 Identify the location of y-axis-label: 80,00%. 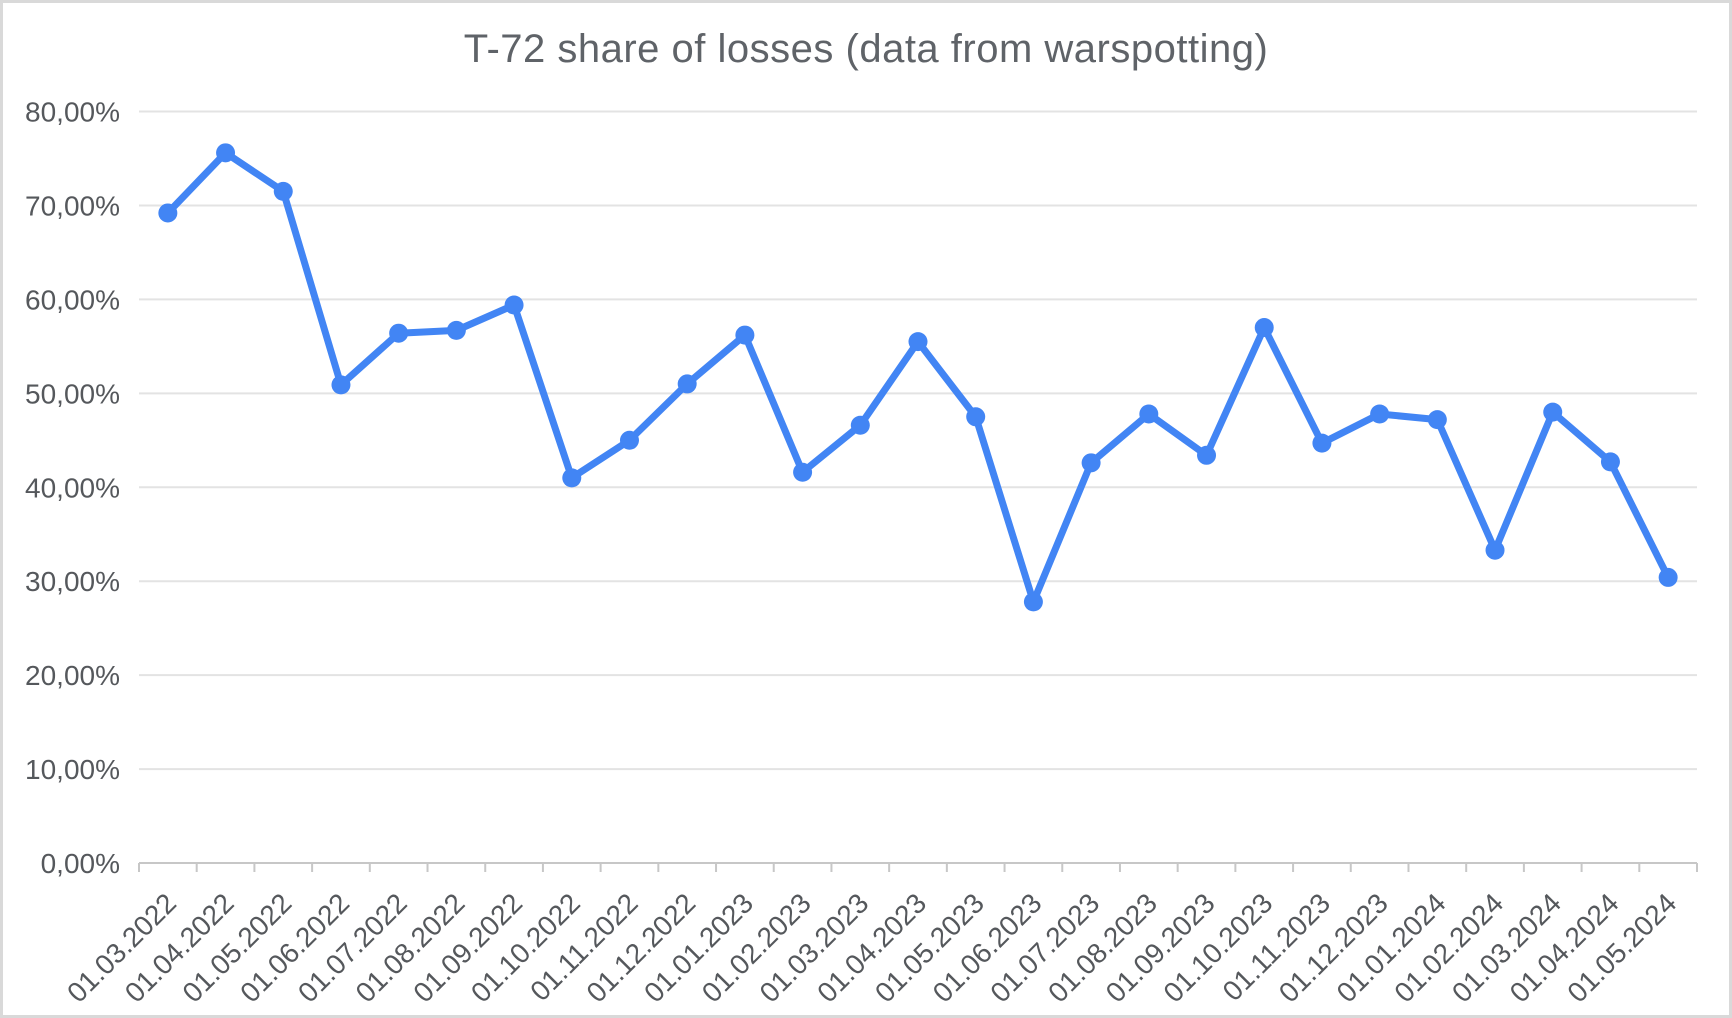
(72, 112).